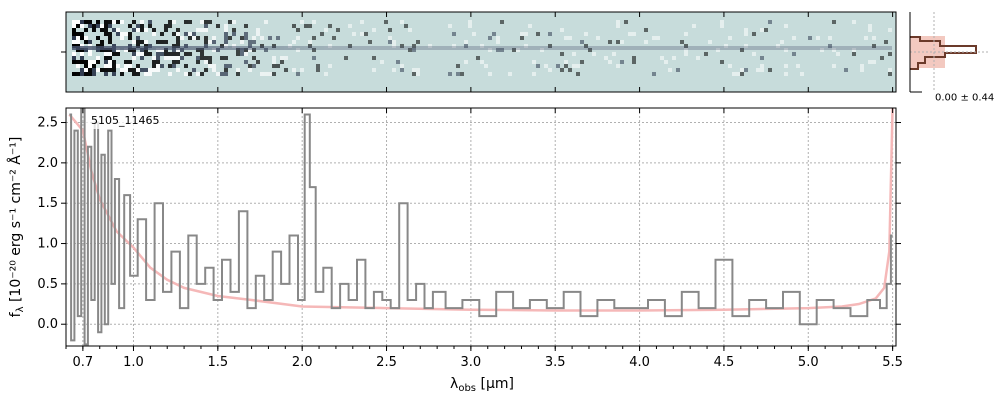  I want to click on x-axis-label-unit: [μm], so click(495, 384).